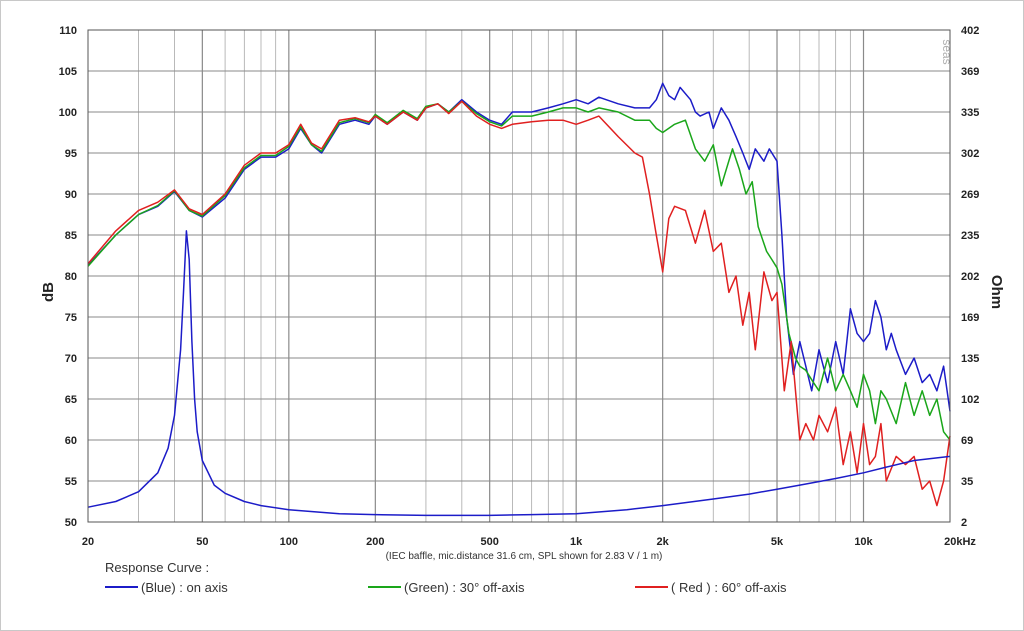 The height and width of the screenshot is (631, 1024). Describe the element at coordinates (777, 542) in the screenshot. I see `x-tick-label: 5k` at that location.